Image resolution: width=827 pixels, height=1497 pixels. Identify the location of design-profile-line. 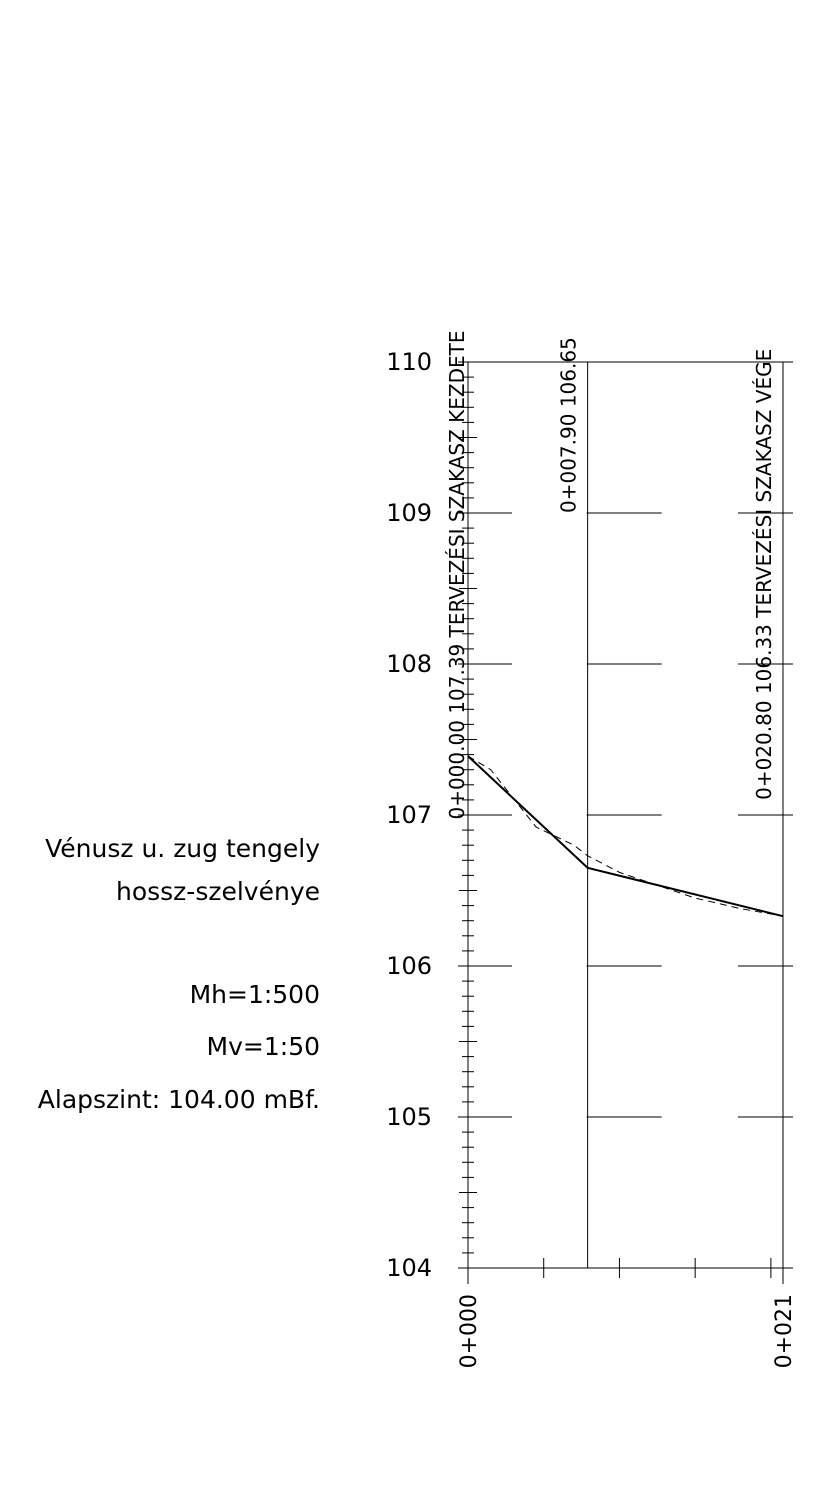
(625, 836).